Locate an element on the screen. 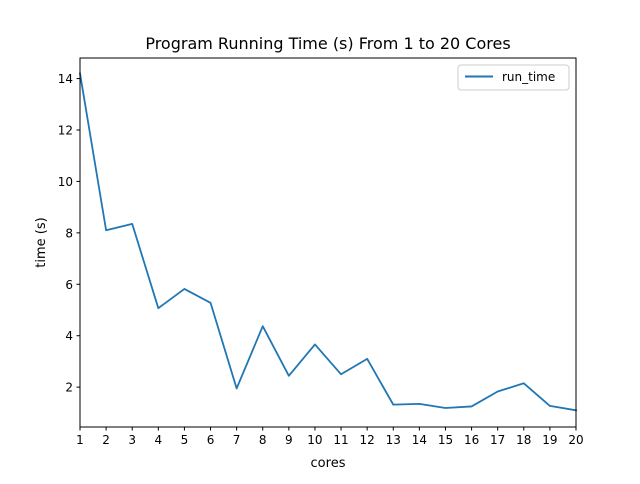 The width and height of the screenshot is (640, 484). legend: run_time is located at coordinates (513, 77).